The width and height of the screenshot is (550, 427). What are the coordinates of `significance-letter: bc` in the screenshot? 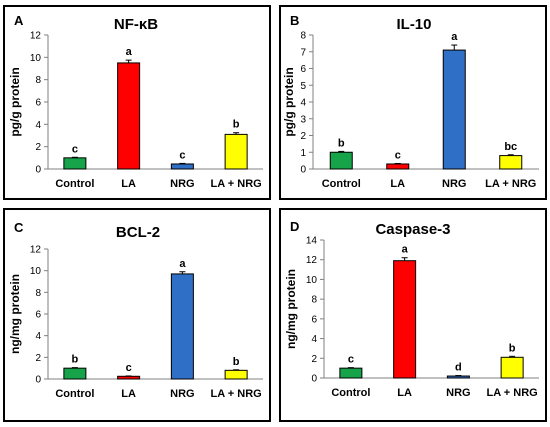 It's located at (510, 147).